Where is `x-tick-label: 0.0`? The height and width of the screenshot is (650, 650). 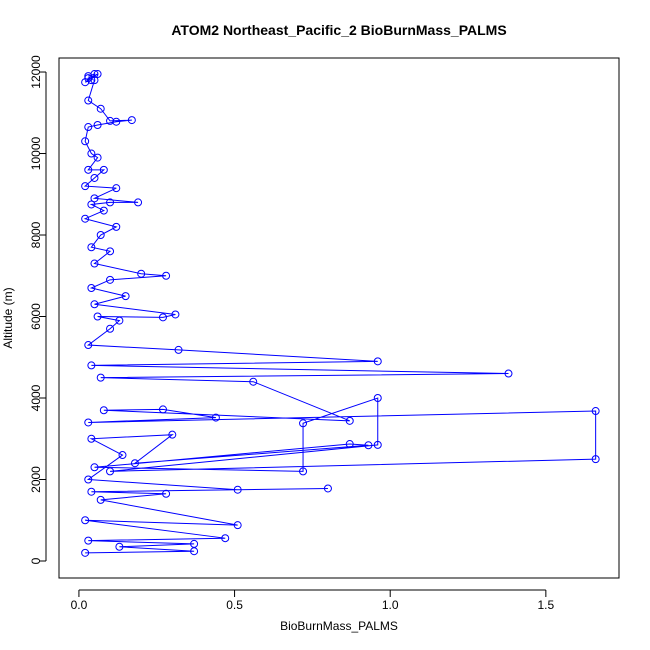
x-tick-label: 0.0 is located at coordinates (79, 605).